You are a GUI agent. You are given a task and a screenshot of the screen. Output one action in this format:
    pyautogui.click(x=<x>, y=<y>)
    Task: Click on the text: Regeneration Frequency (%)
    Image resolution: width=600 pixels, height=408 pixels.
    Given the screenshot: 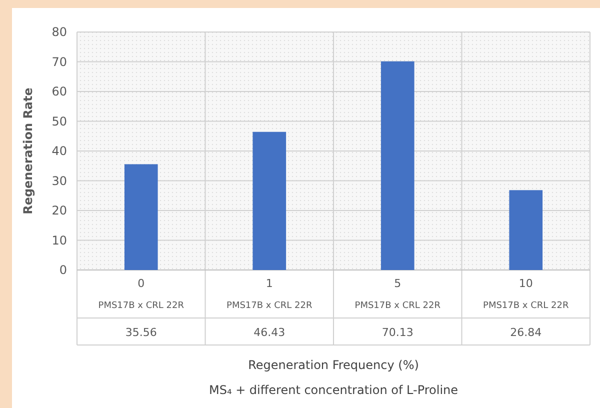 What is the action you would take?
    pyautogui.click(x=333, y=365)
    